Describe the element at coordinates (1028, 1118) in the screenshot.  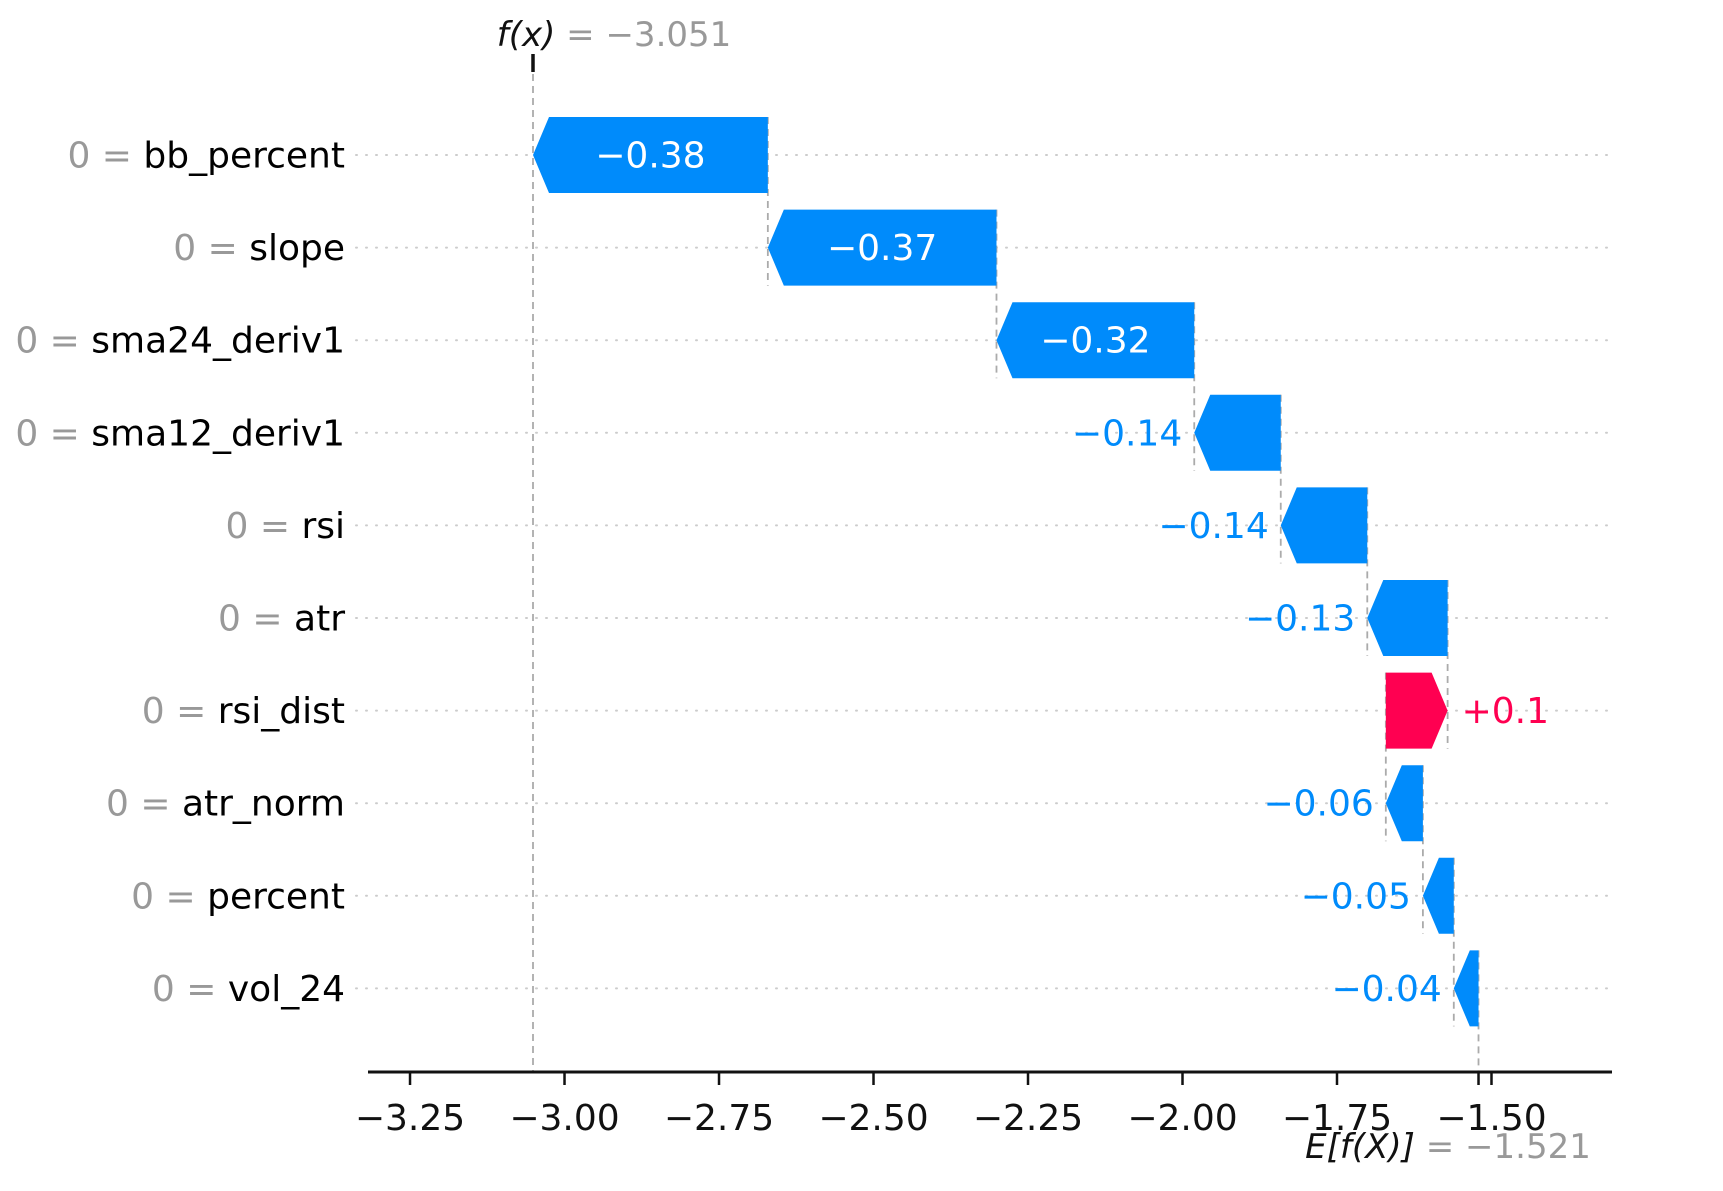
I see `x-axis-tick-label-4: −2.25` at that location.